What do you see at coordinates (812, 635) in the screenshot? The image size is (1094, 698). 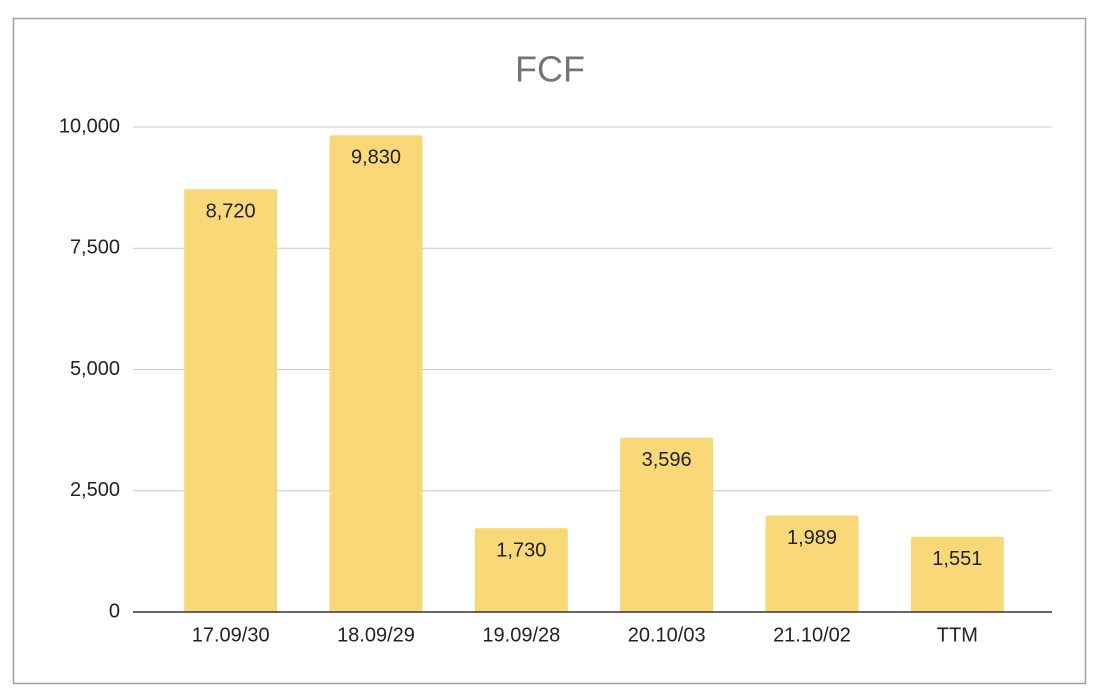 I see `x-tick-label: 21.10/02` at bounding box center [812, 635].